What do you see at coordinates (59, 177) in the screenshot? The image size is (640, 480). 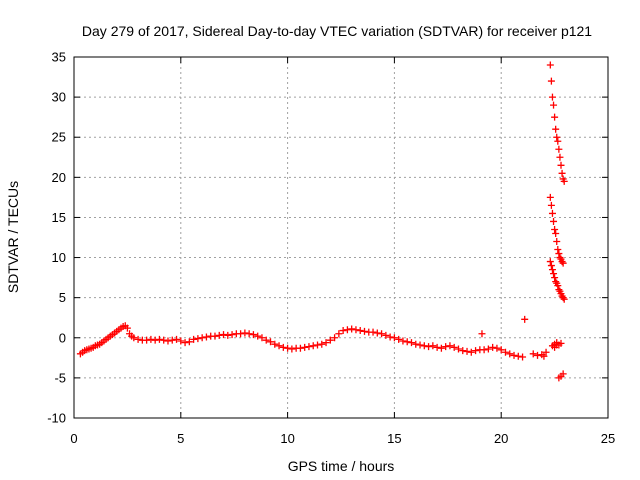 I see `y-tick-label: 20` at bounding box center [59, 177].